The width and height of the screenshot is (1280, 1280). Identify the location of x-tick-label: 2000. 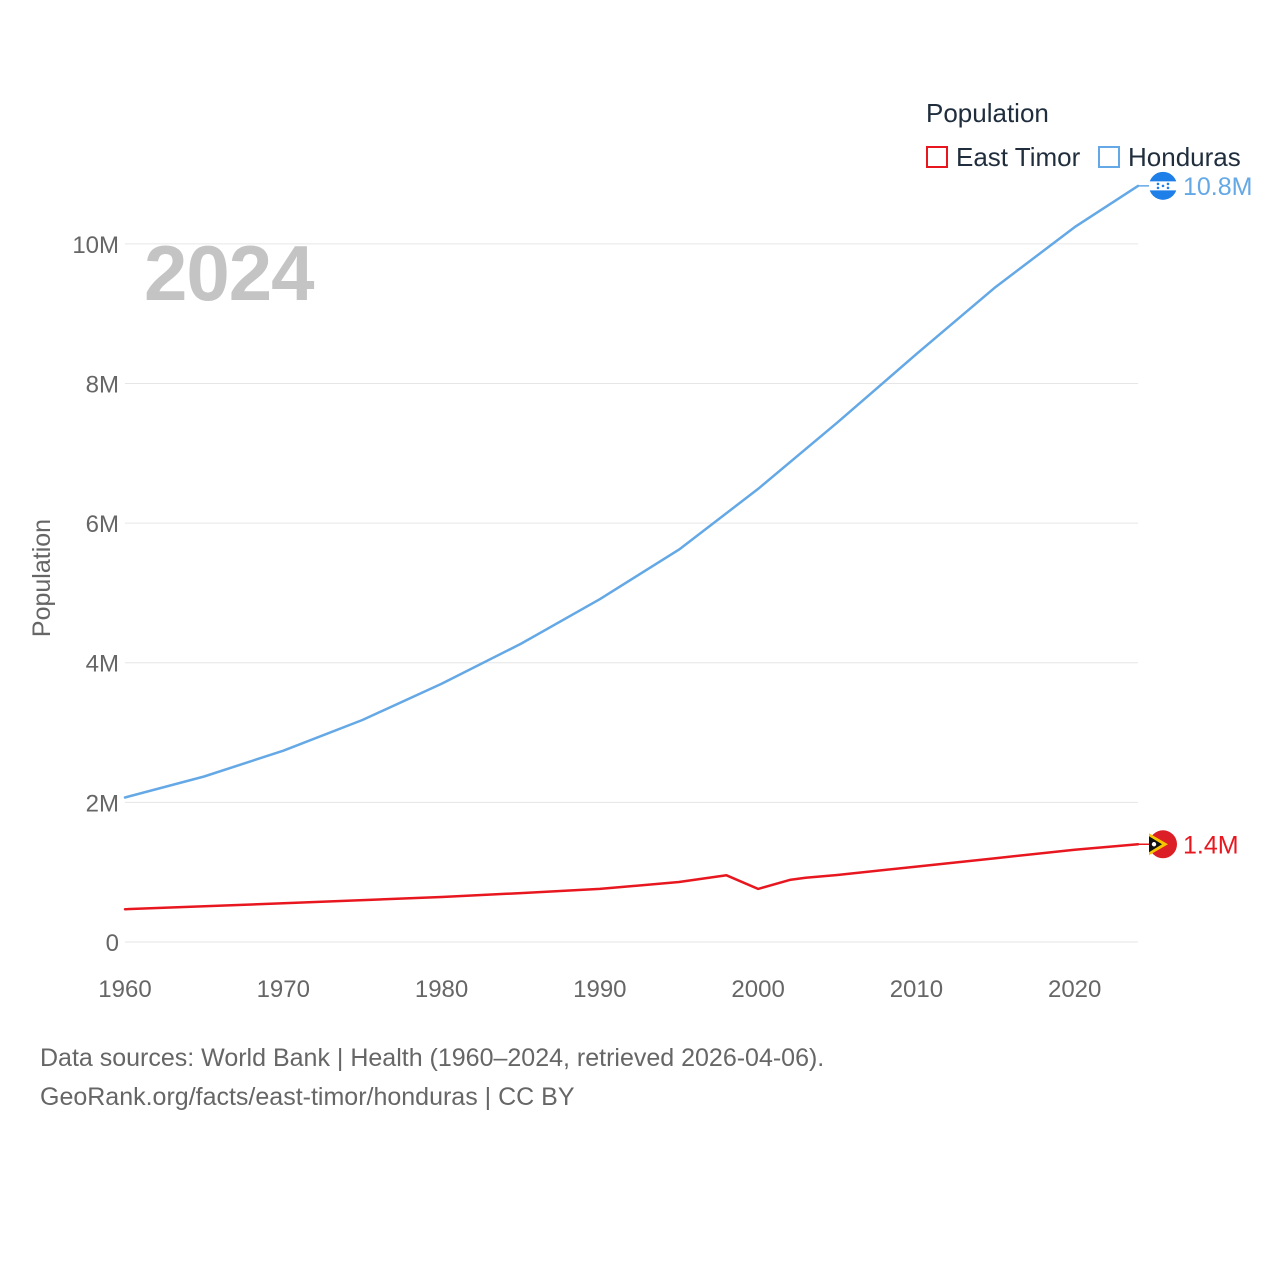
(757, 989).